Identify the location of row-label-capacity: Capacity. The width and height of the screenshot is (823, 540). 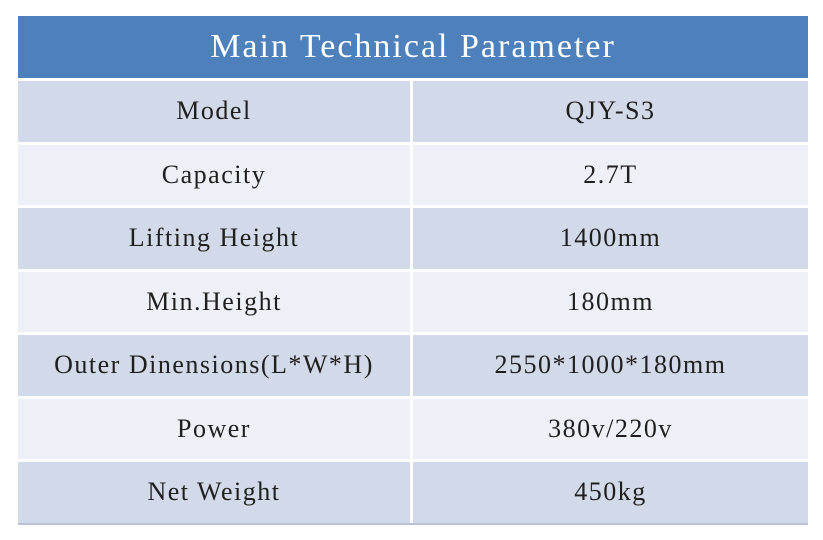
(215, 174).